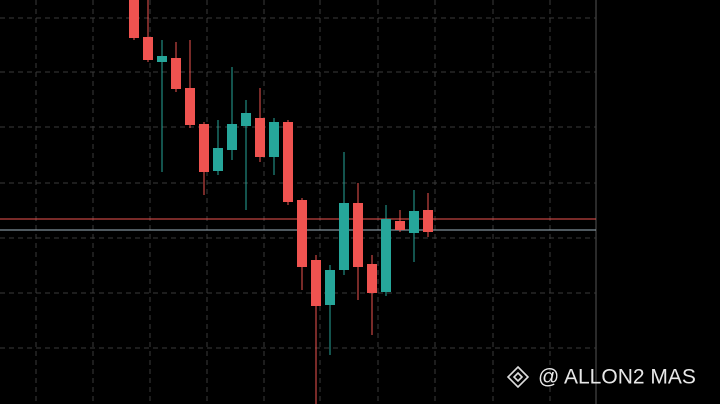 This screenshot has height=404, width=720. I want to click on watermark: @ ALLON2 MAS, so click(601, 377).